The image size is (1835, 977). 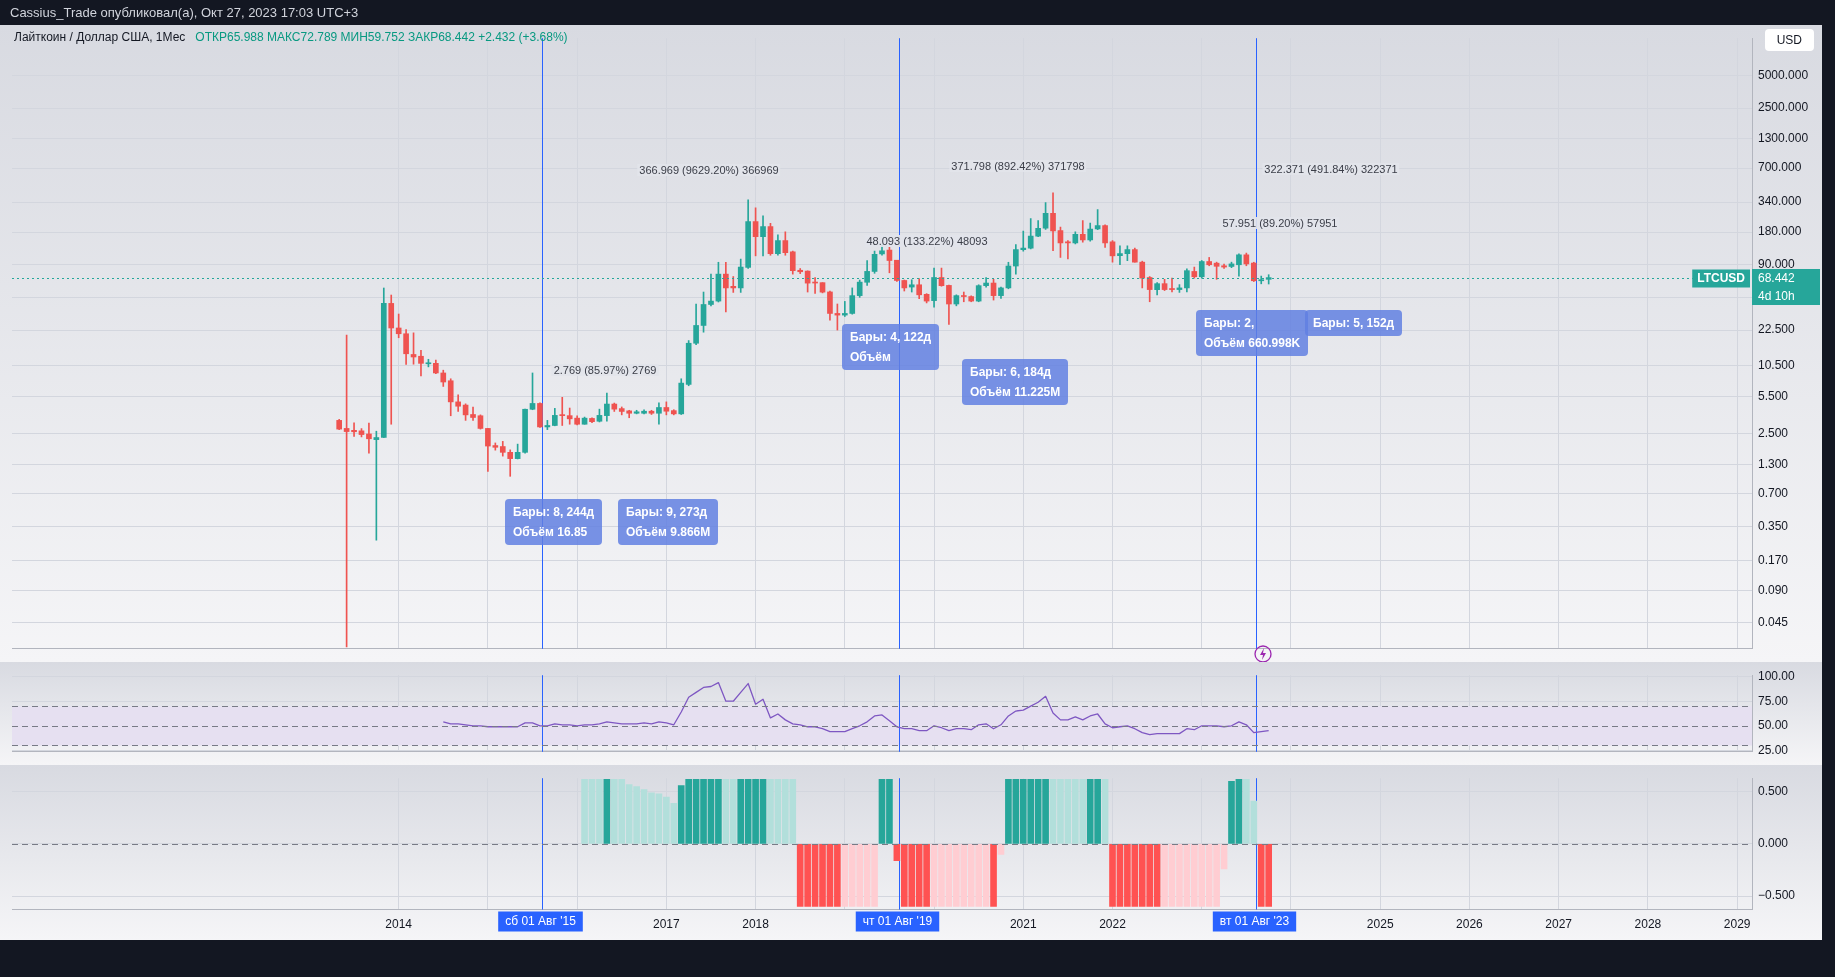 I want to click on y-tick-label: −0.500, so click(x=1777, y=895).